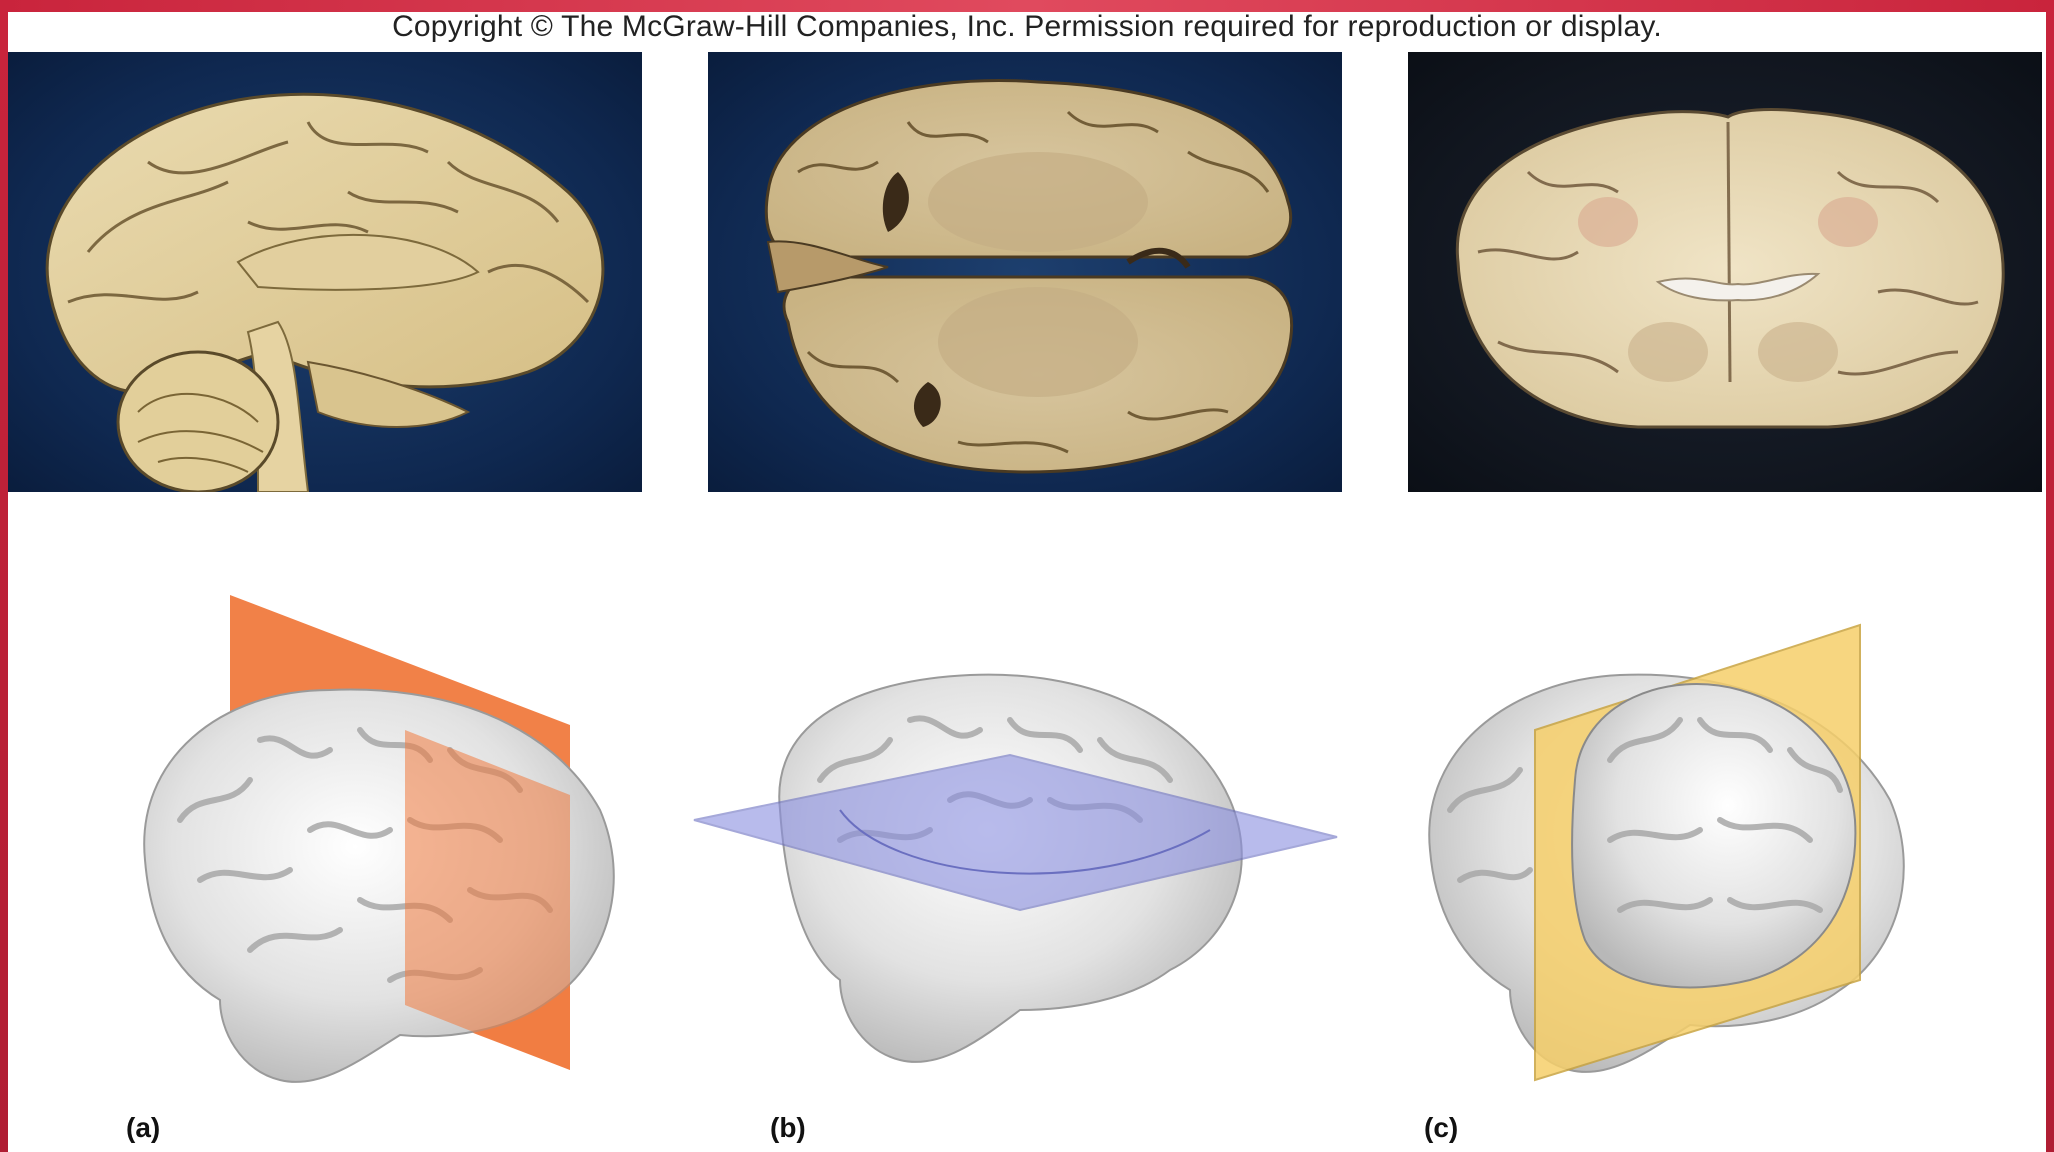 The image size is (2054, 1152). What do you see at coordinates (1020, 840) in the screenshot?
I see `diagram-transverse-plane` at bounding box center [1020, 840].